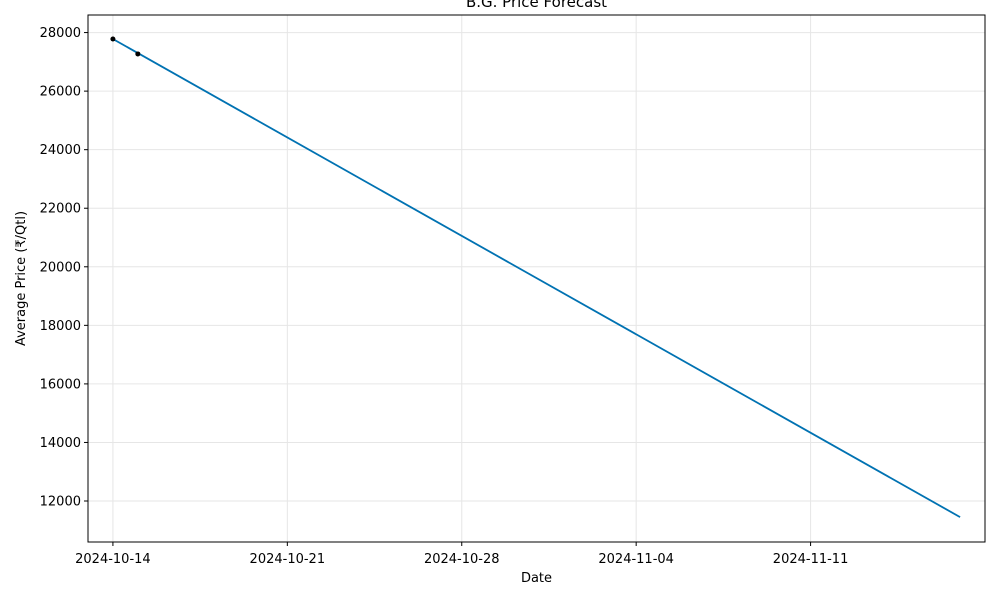 Image resolution: width=1000 pixels, height=600 pixels. What do you see at coordinates (462, 559) in the screenshot?
I see `x-tick-label: 2024-10-28` at bounding box center [462, 559].